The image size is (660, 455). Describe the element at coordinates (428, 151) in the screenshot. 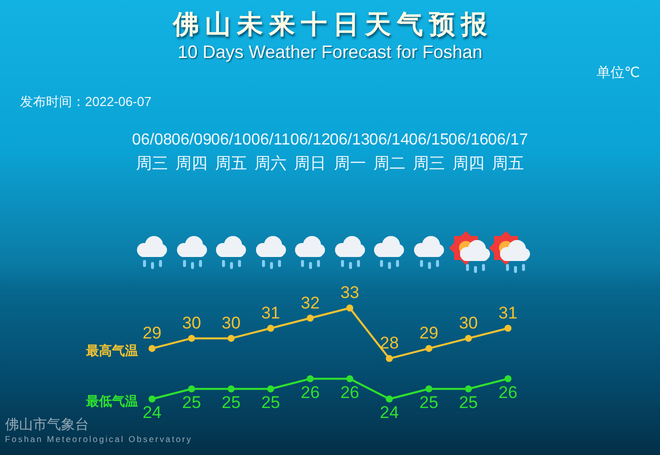

I see `x-tick-label: 06/15 周三` at that location.